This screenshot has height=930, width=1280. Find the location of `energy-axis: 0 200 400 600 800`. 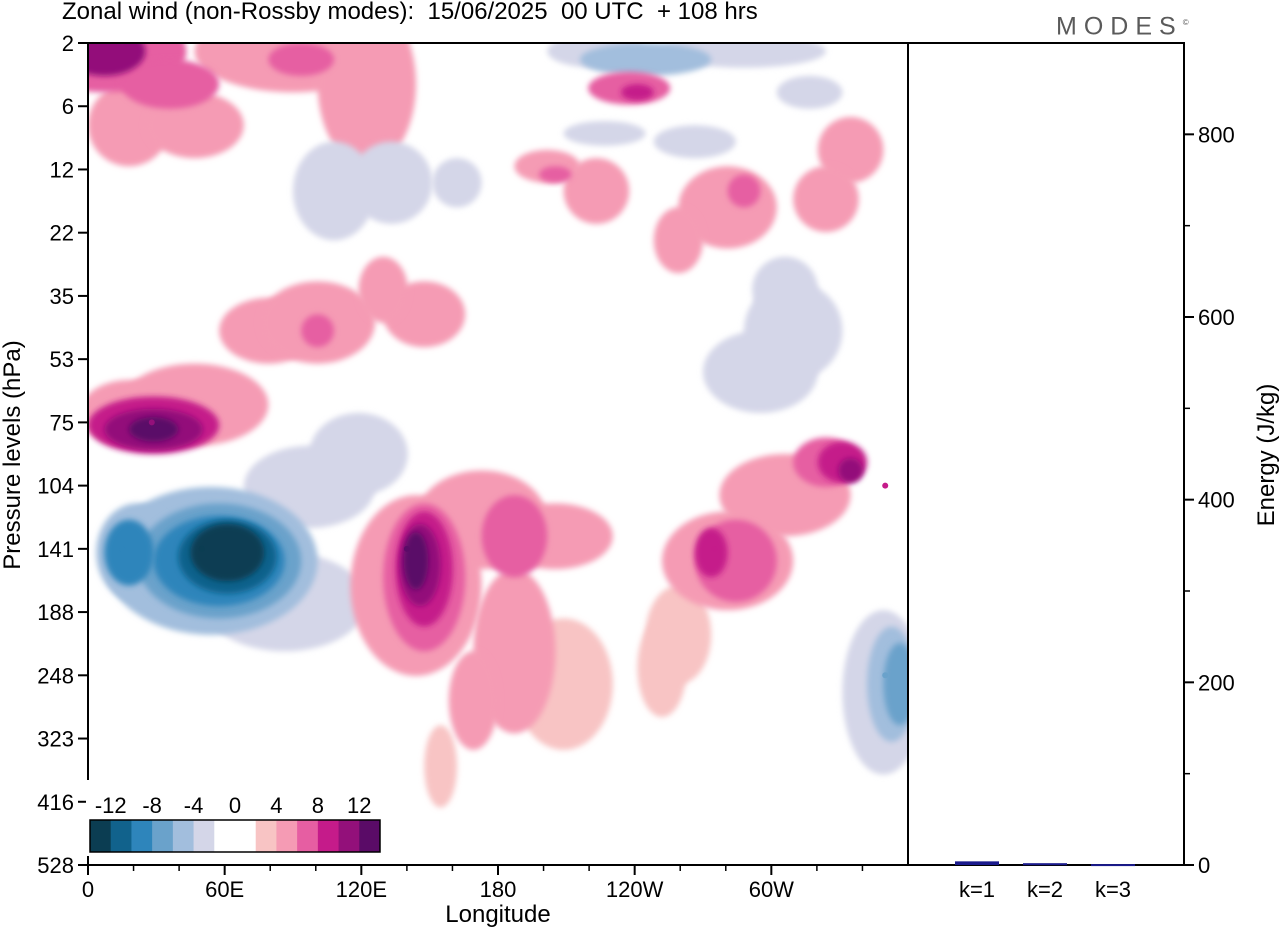

energy-axis: 0 200 400 600 800 is located at coordinates (1209, 500).